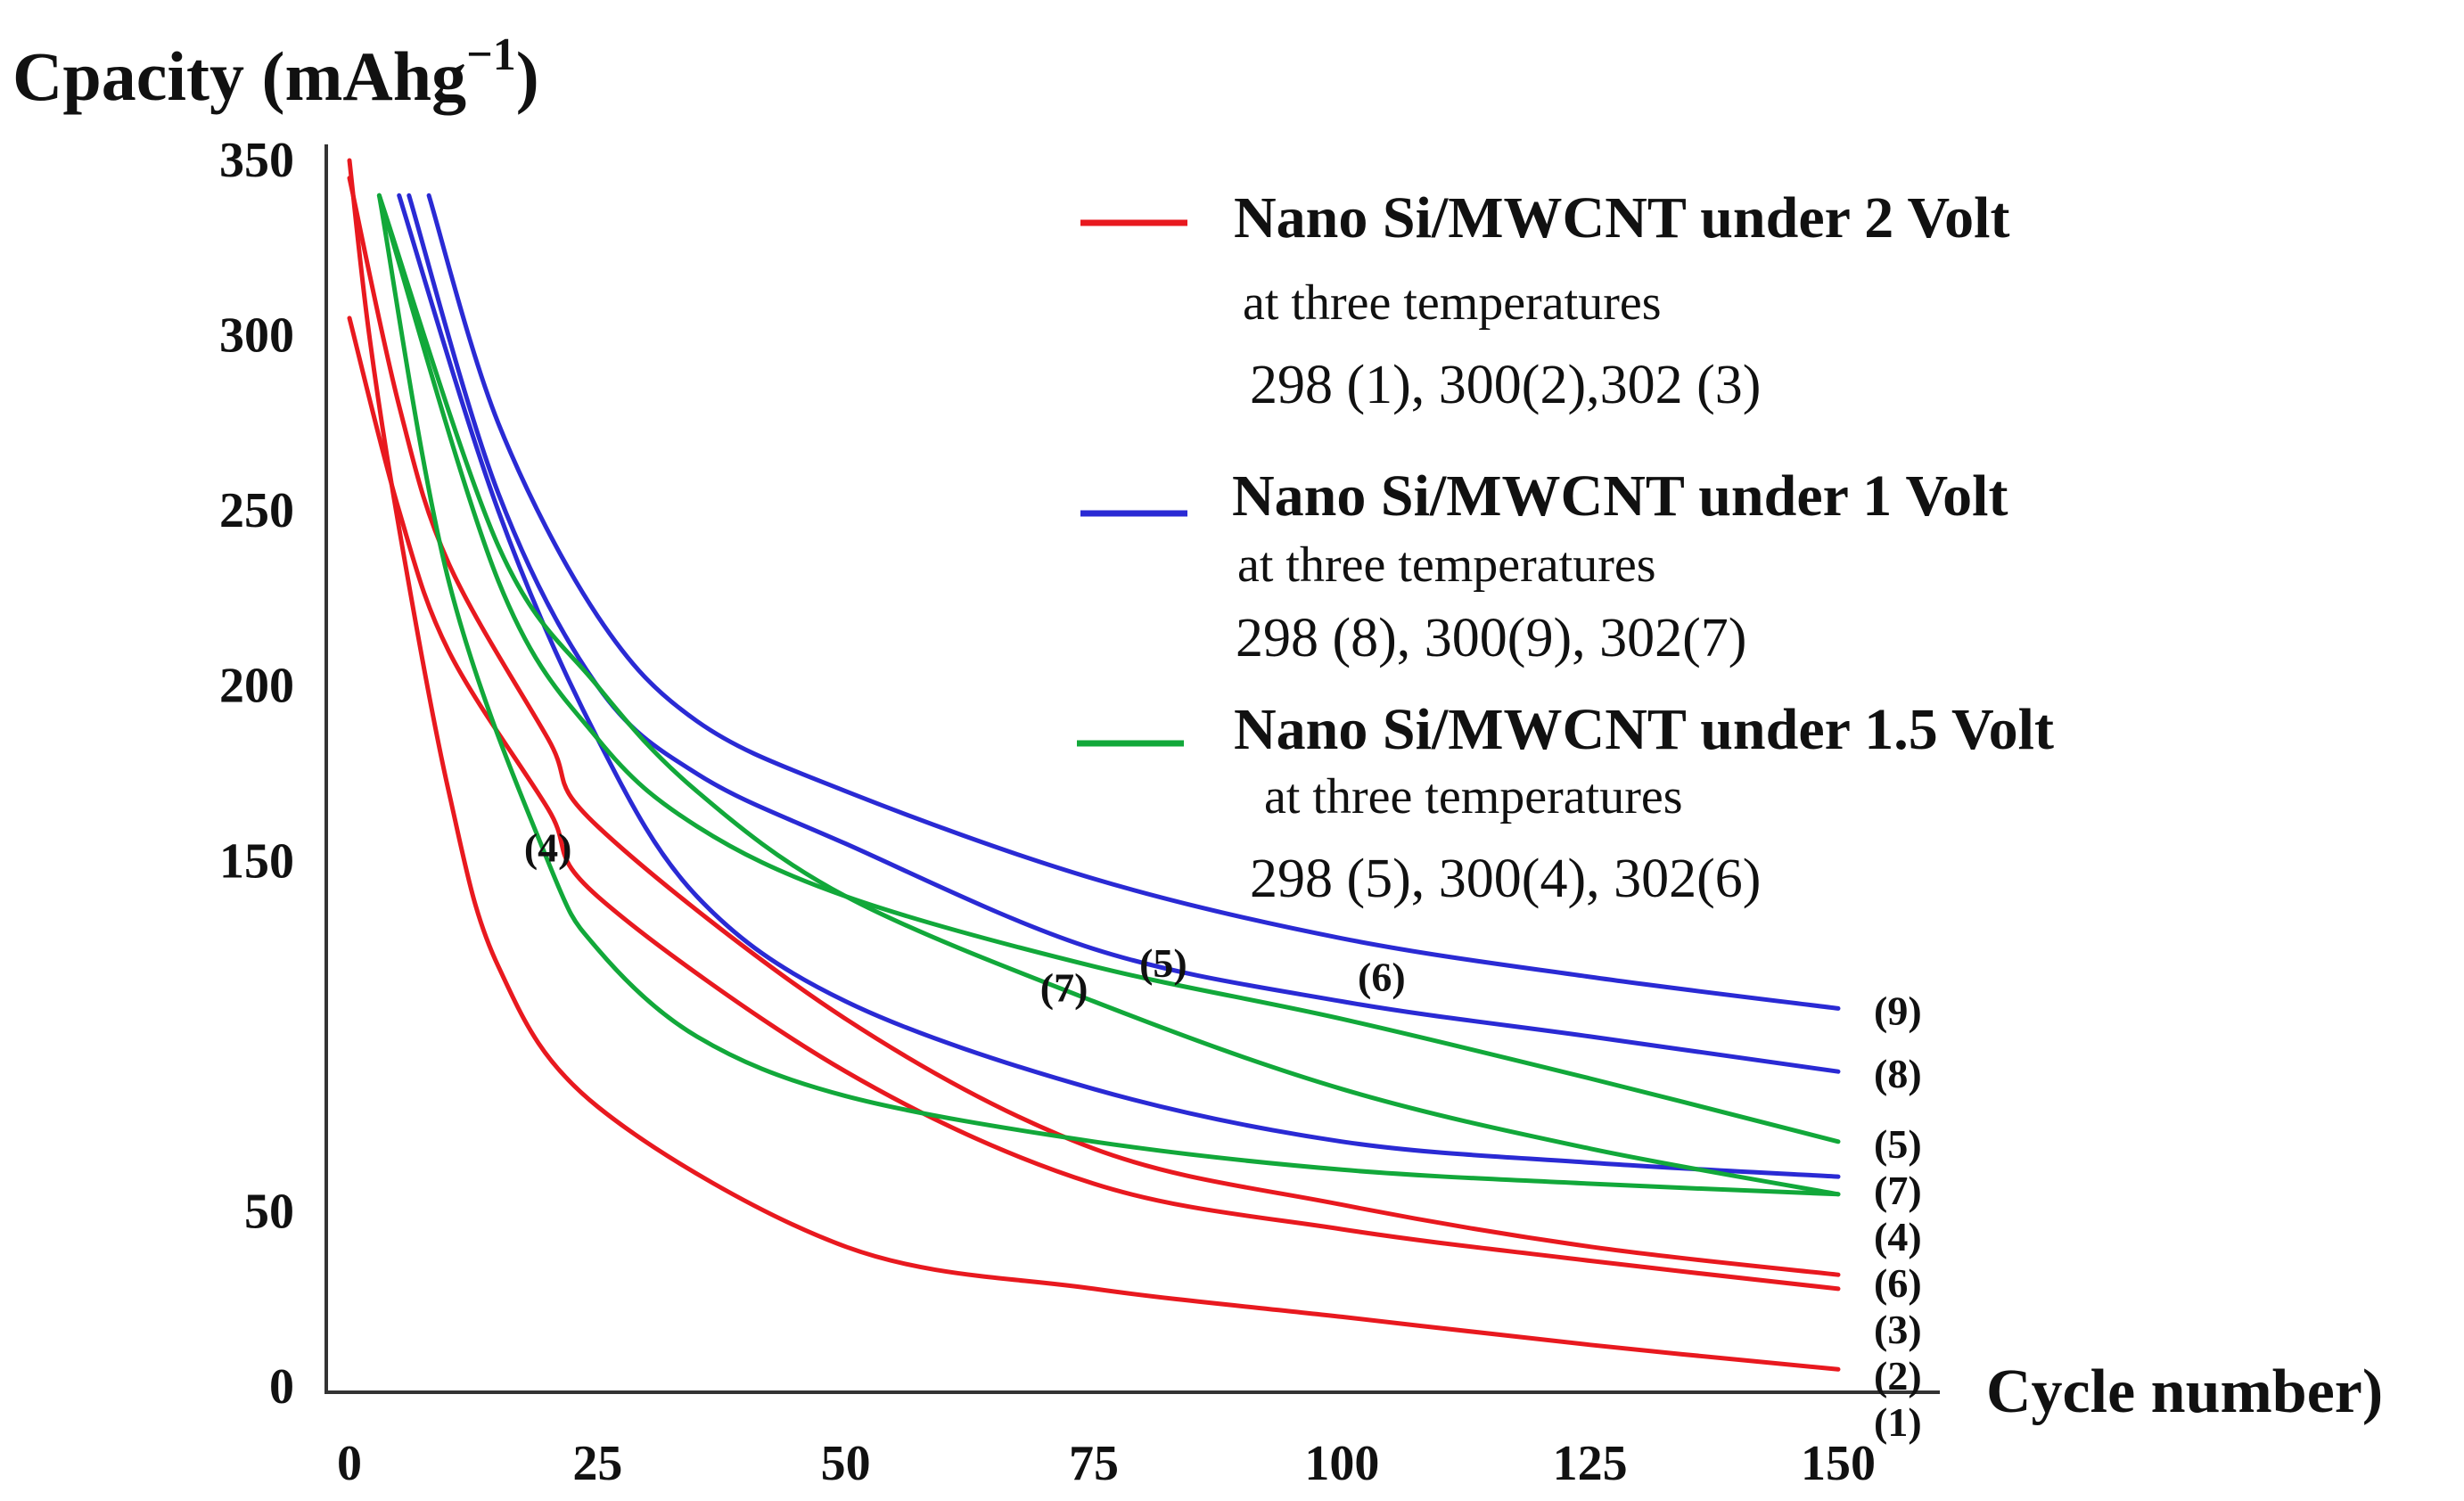 Image resolution: width=2464 pixels, height=1501 pixels. What do you see at coordinates (491, 54) in the screenshot?
I see `y-axis-title-superscript: −1` at bounding box center [491, 54].